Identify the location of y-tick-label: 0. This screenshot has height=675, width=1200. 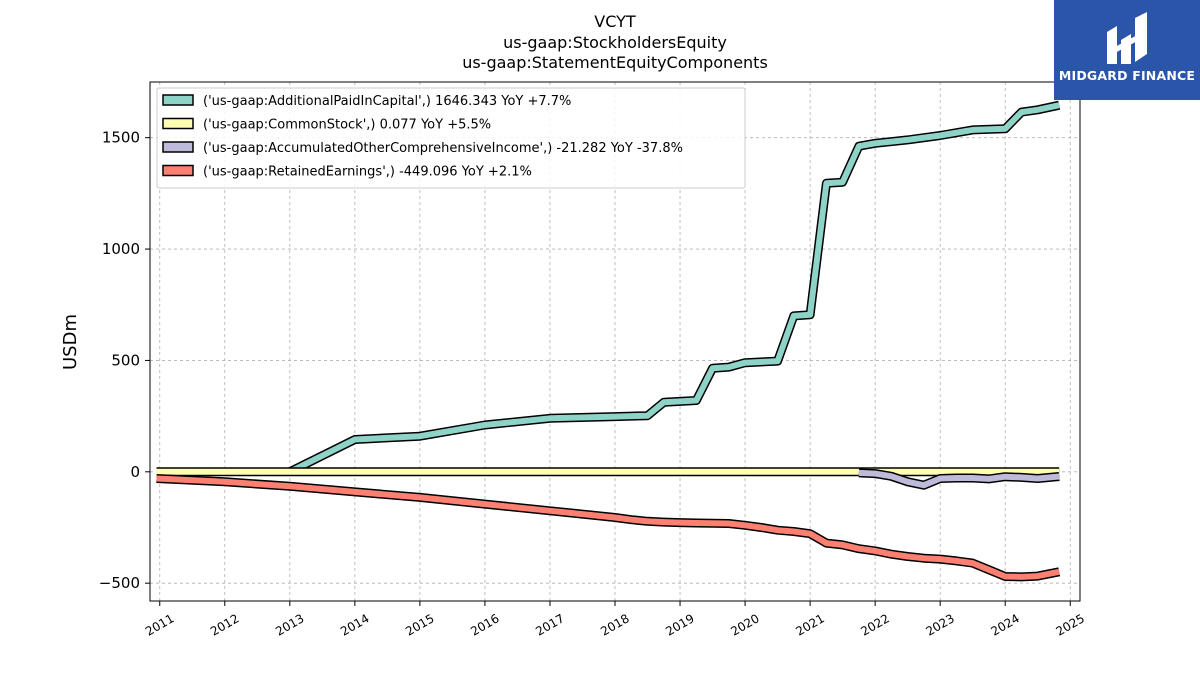
(135, 472).